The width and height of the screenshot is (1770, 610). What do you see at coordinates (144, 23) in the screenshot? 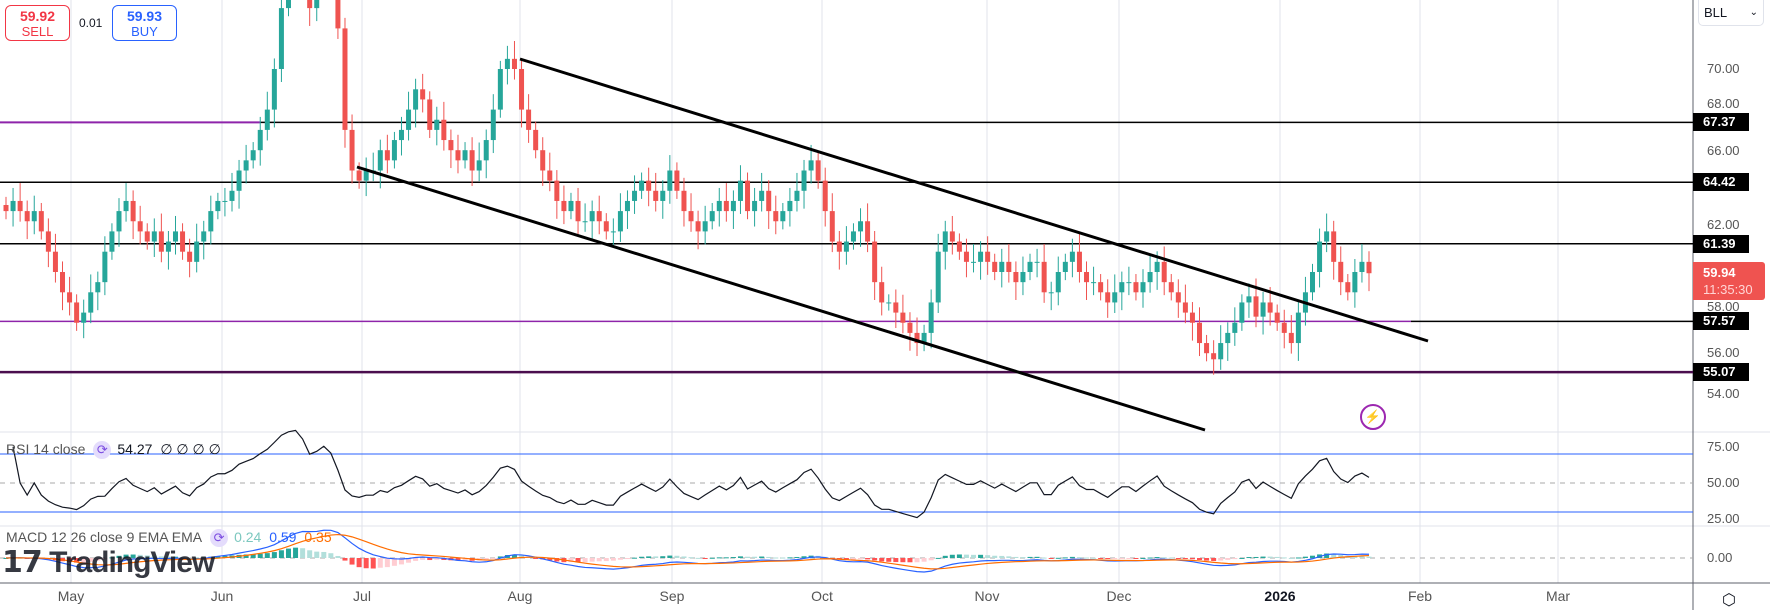
I see `buy-button: 59.93 BUY` at bounding box center [144, 23].